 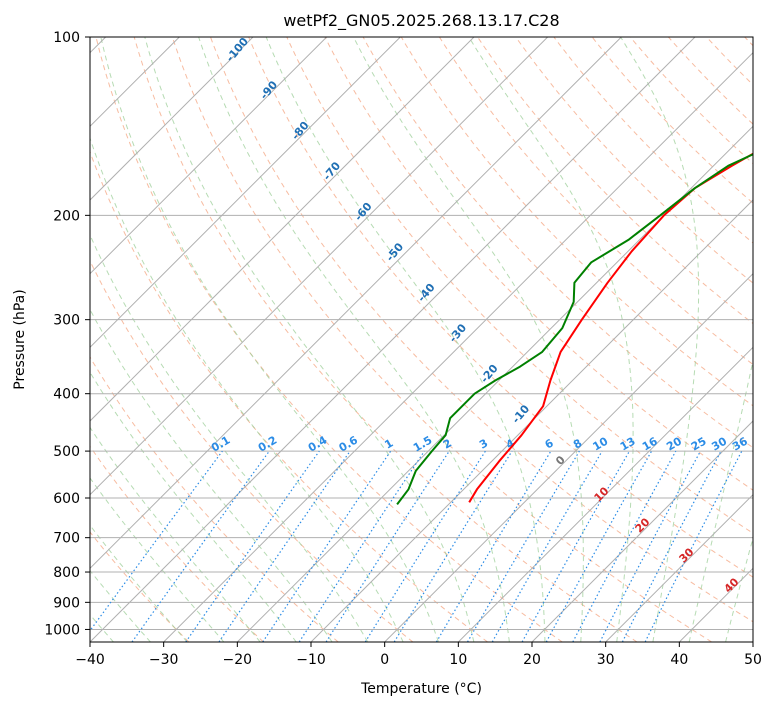 What do you see at coordinates (679, 660) in the screenshot?
I see `x-tick-label: 40` at bounding box center [679, 660].